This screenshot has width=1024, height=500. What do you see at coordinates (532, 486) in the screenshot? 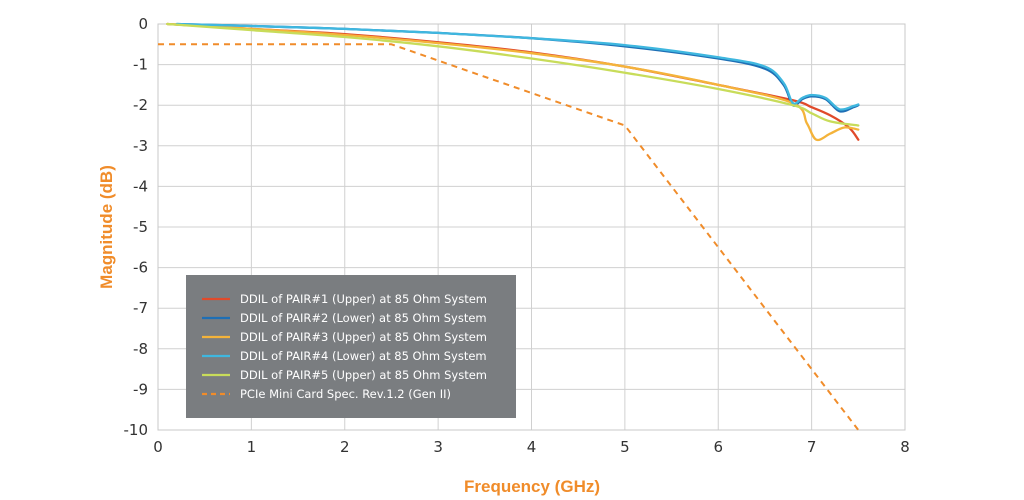
I see `x-axis-label: Frequency (GHz)` at bounding box center [532, 486].